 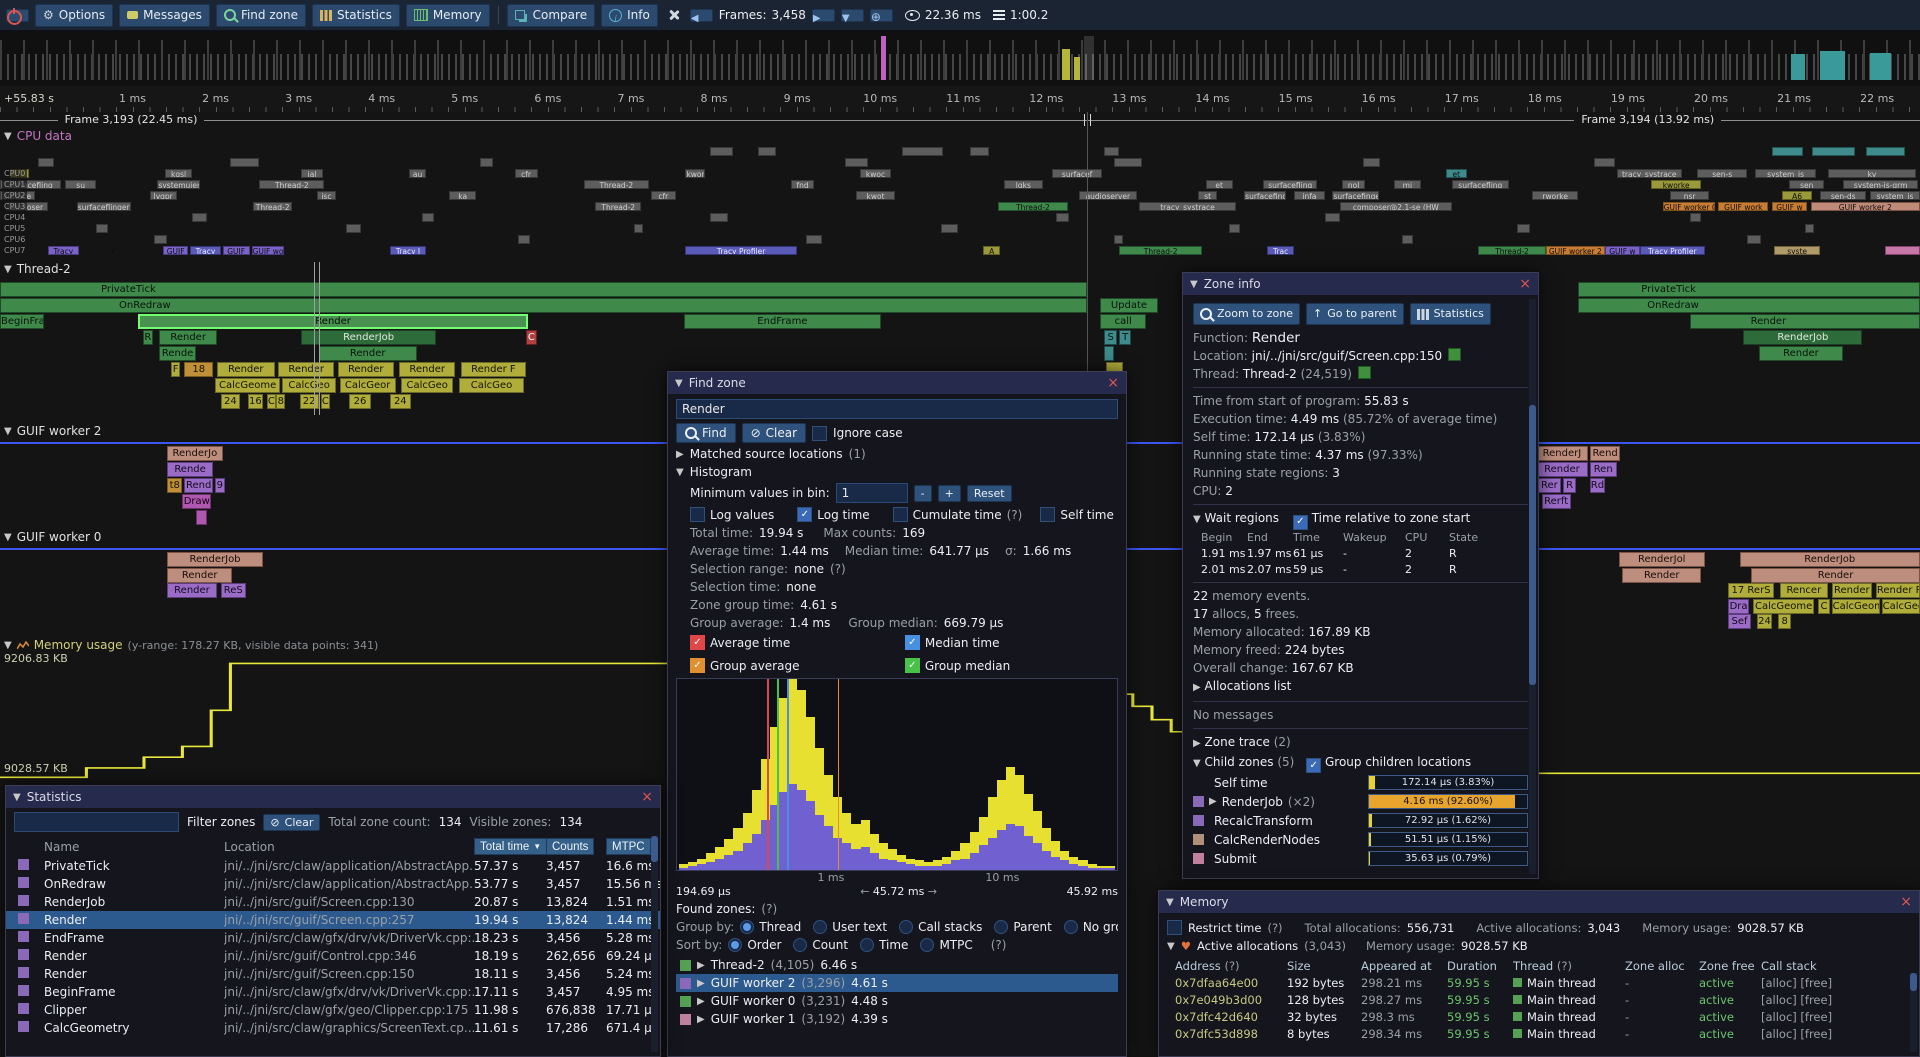 I want to click on column-header: Appeared at, so click(x=1396, y=965).